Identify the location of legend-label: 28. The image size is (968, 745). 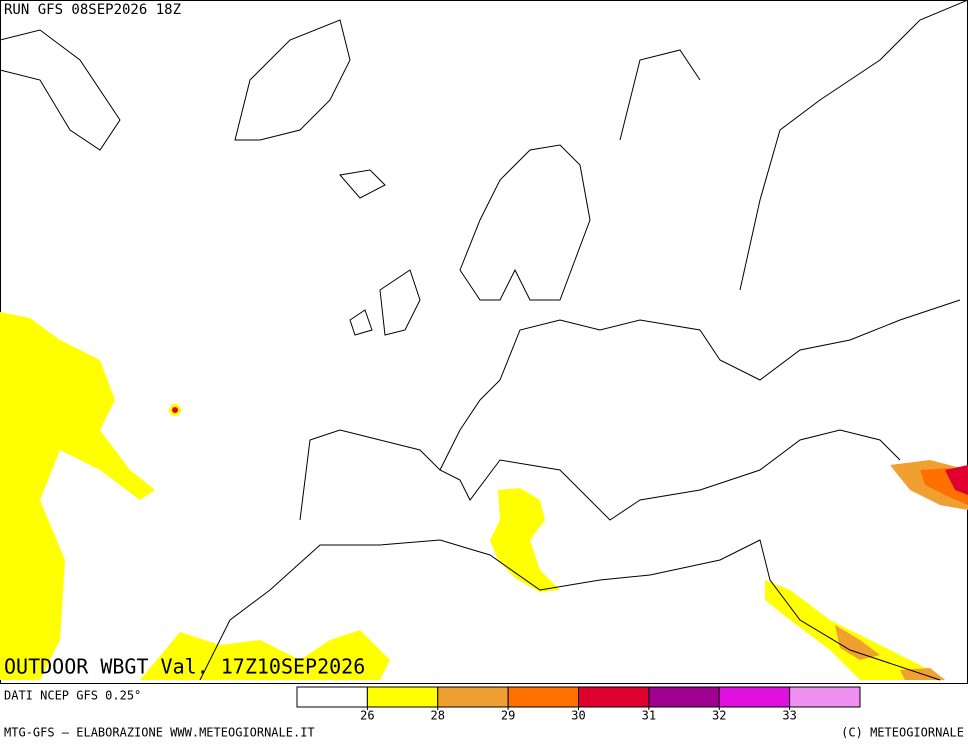
(438, 716).